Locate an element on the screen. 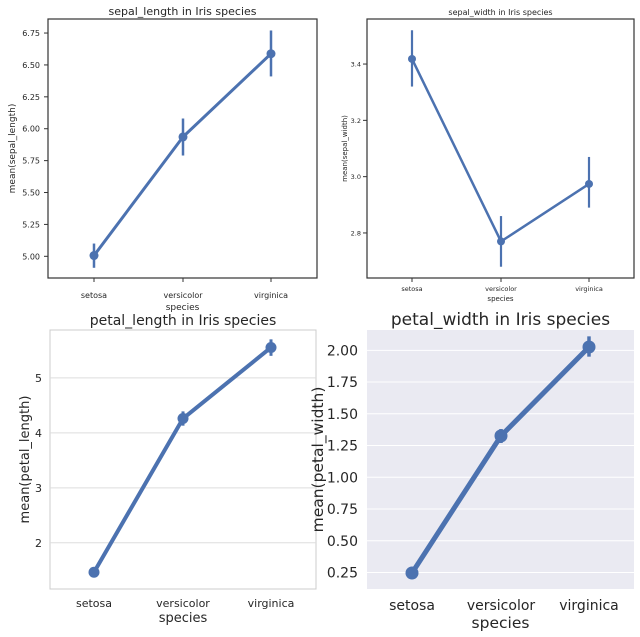 The image size is (640, 637). y-tick-label: 6.75 is located at coordinates (31, 33).